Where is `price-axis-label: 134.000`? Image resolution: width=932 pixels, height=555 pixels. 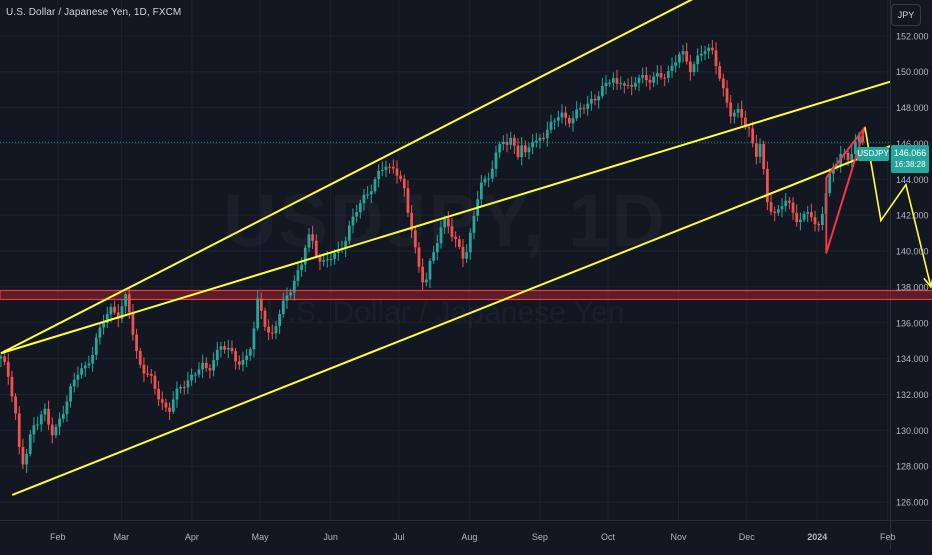
price-axis-label: 134.000 is located at coordinates (912, 359).